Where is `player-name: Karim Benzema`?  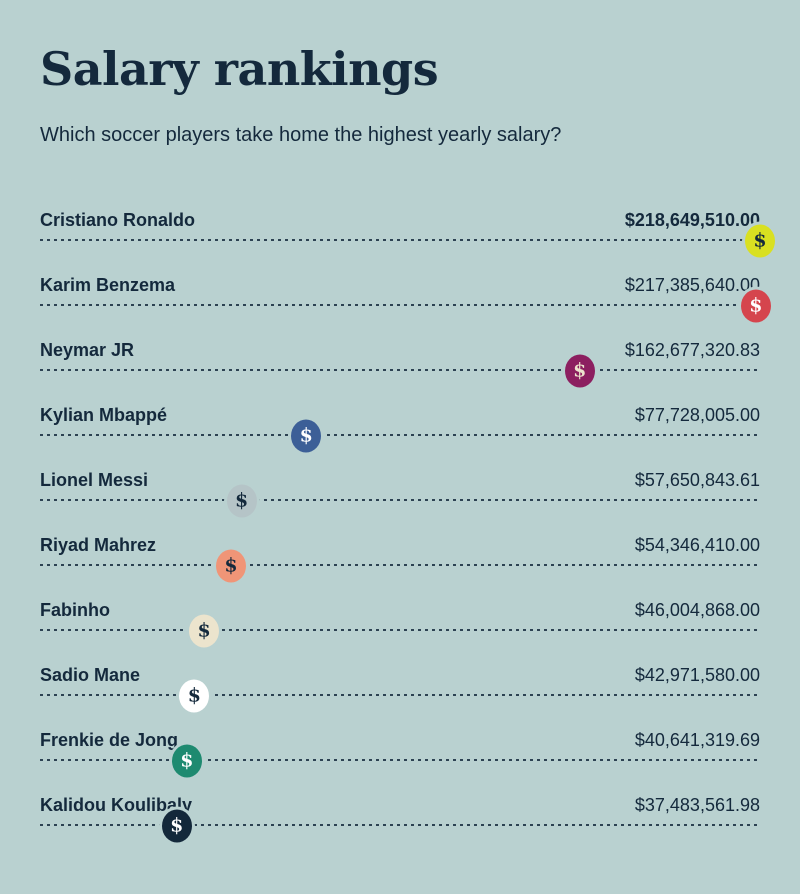
player-name: Karim Benzema is located at coordinates (108, 285).